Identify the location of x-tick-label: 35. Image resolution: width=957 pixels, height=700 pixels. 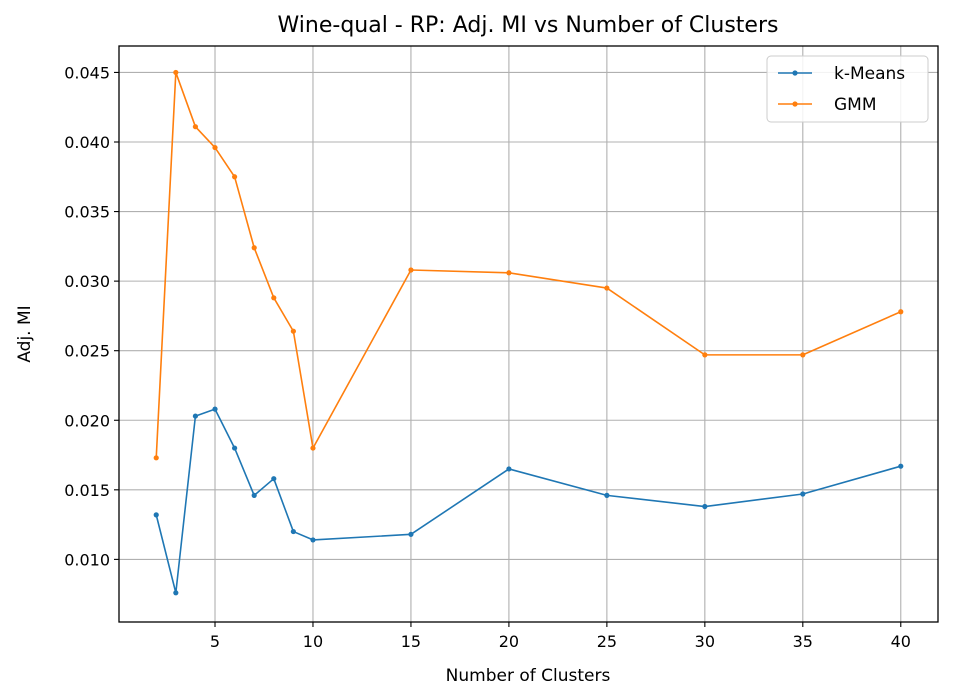
(803, 641).